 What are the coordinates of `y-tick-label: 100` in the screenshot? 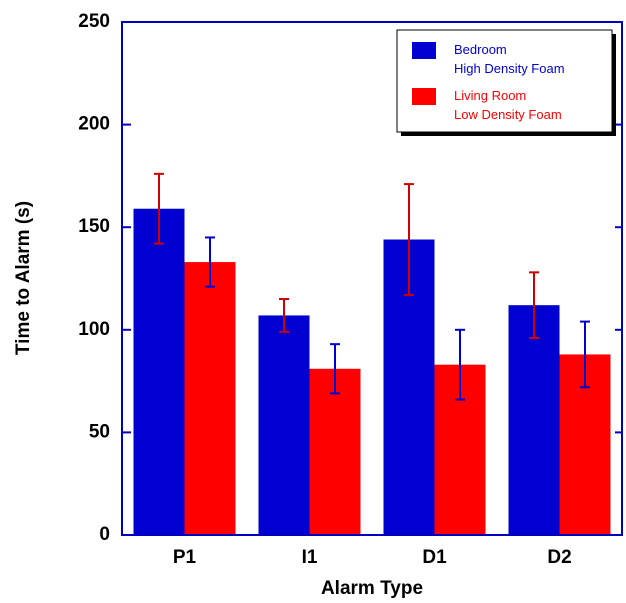 It's located at (94, 329).